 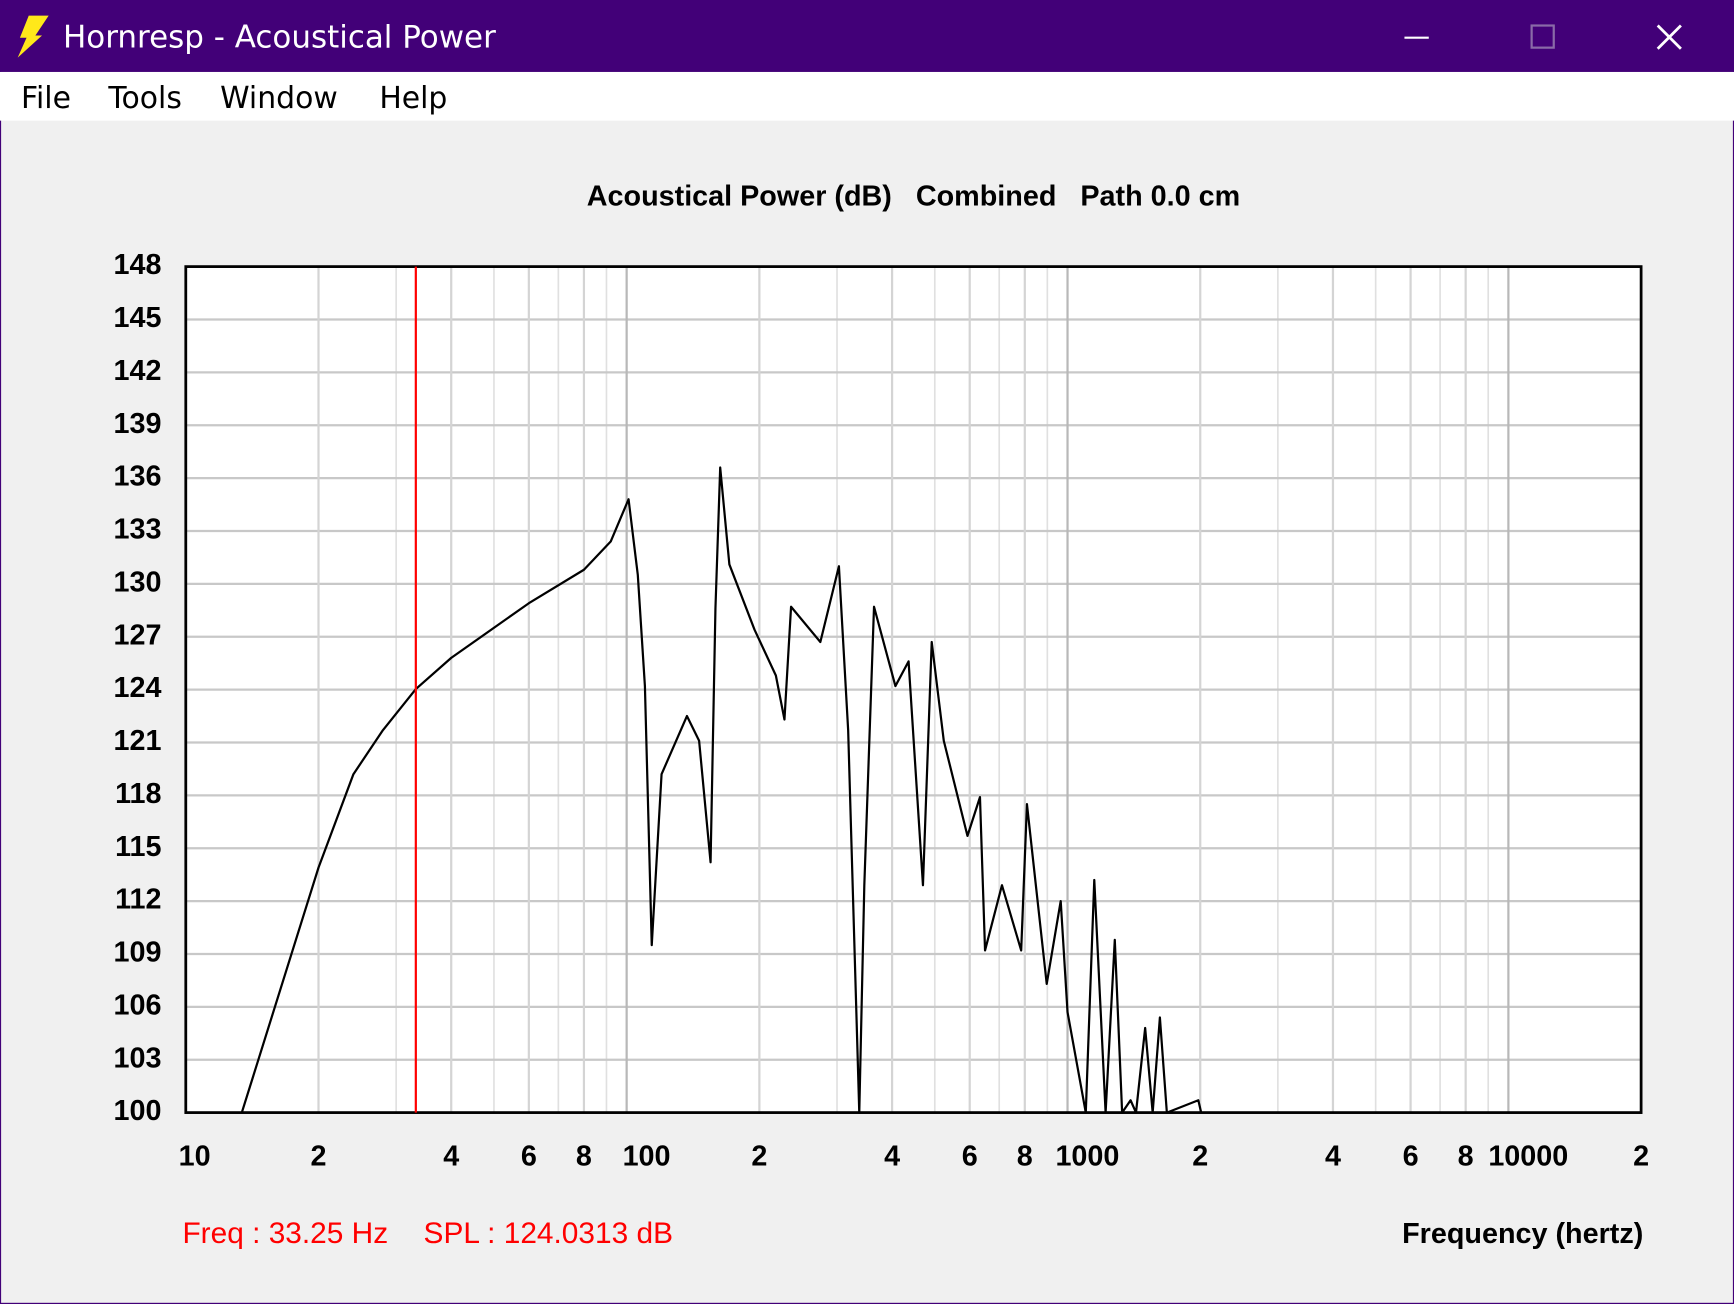 I want to click on x-axis-label: Frequency (hertz), so click(x=1522, y=1234).